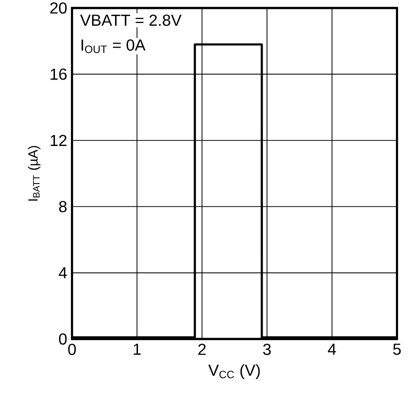 The height and width of the screenshot is (404, 409). Describe the element at coordinates (72, 350) in the screenshot. I see `x-tick-label: 0` at that location.